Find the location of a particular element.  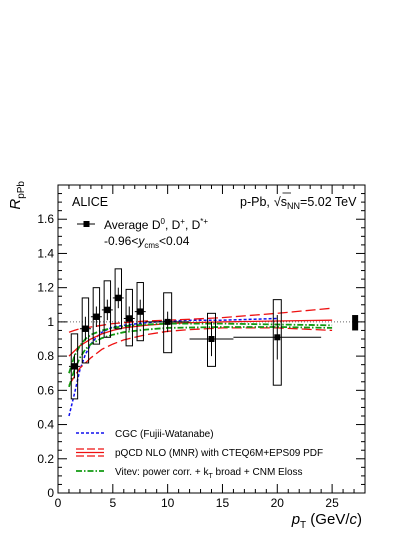

y-title-main: R is located at coordinates (15, 204).